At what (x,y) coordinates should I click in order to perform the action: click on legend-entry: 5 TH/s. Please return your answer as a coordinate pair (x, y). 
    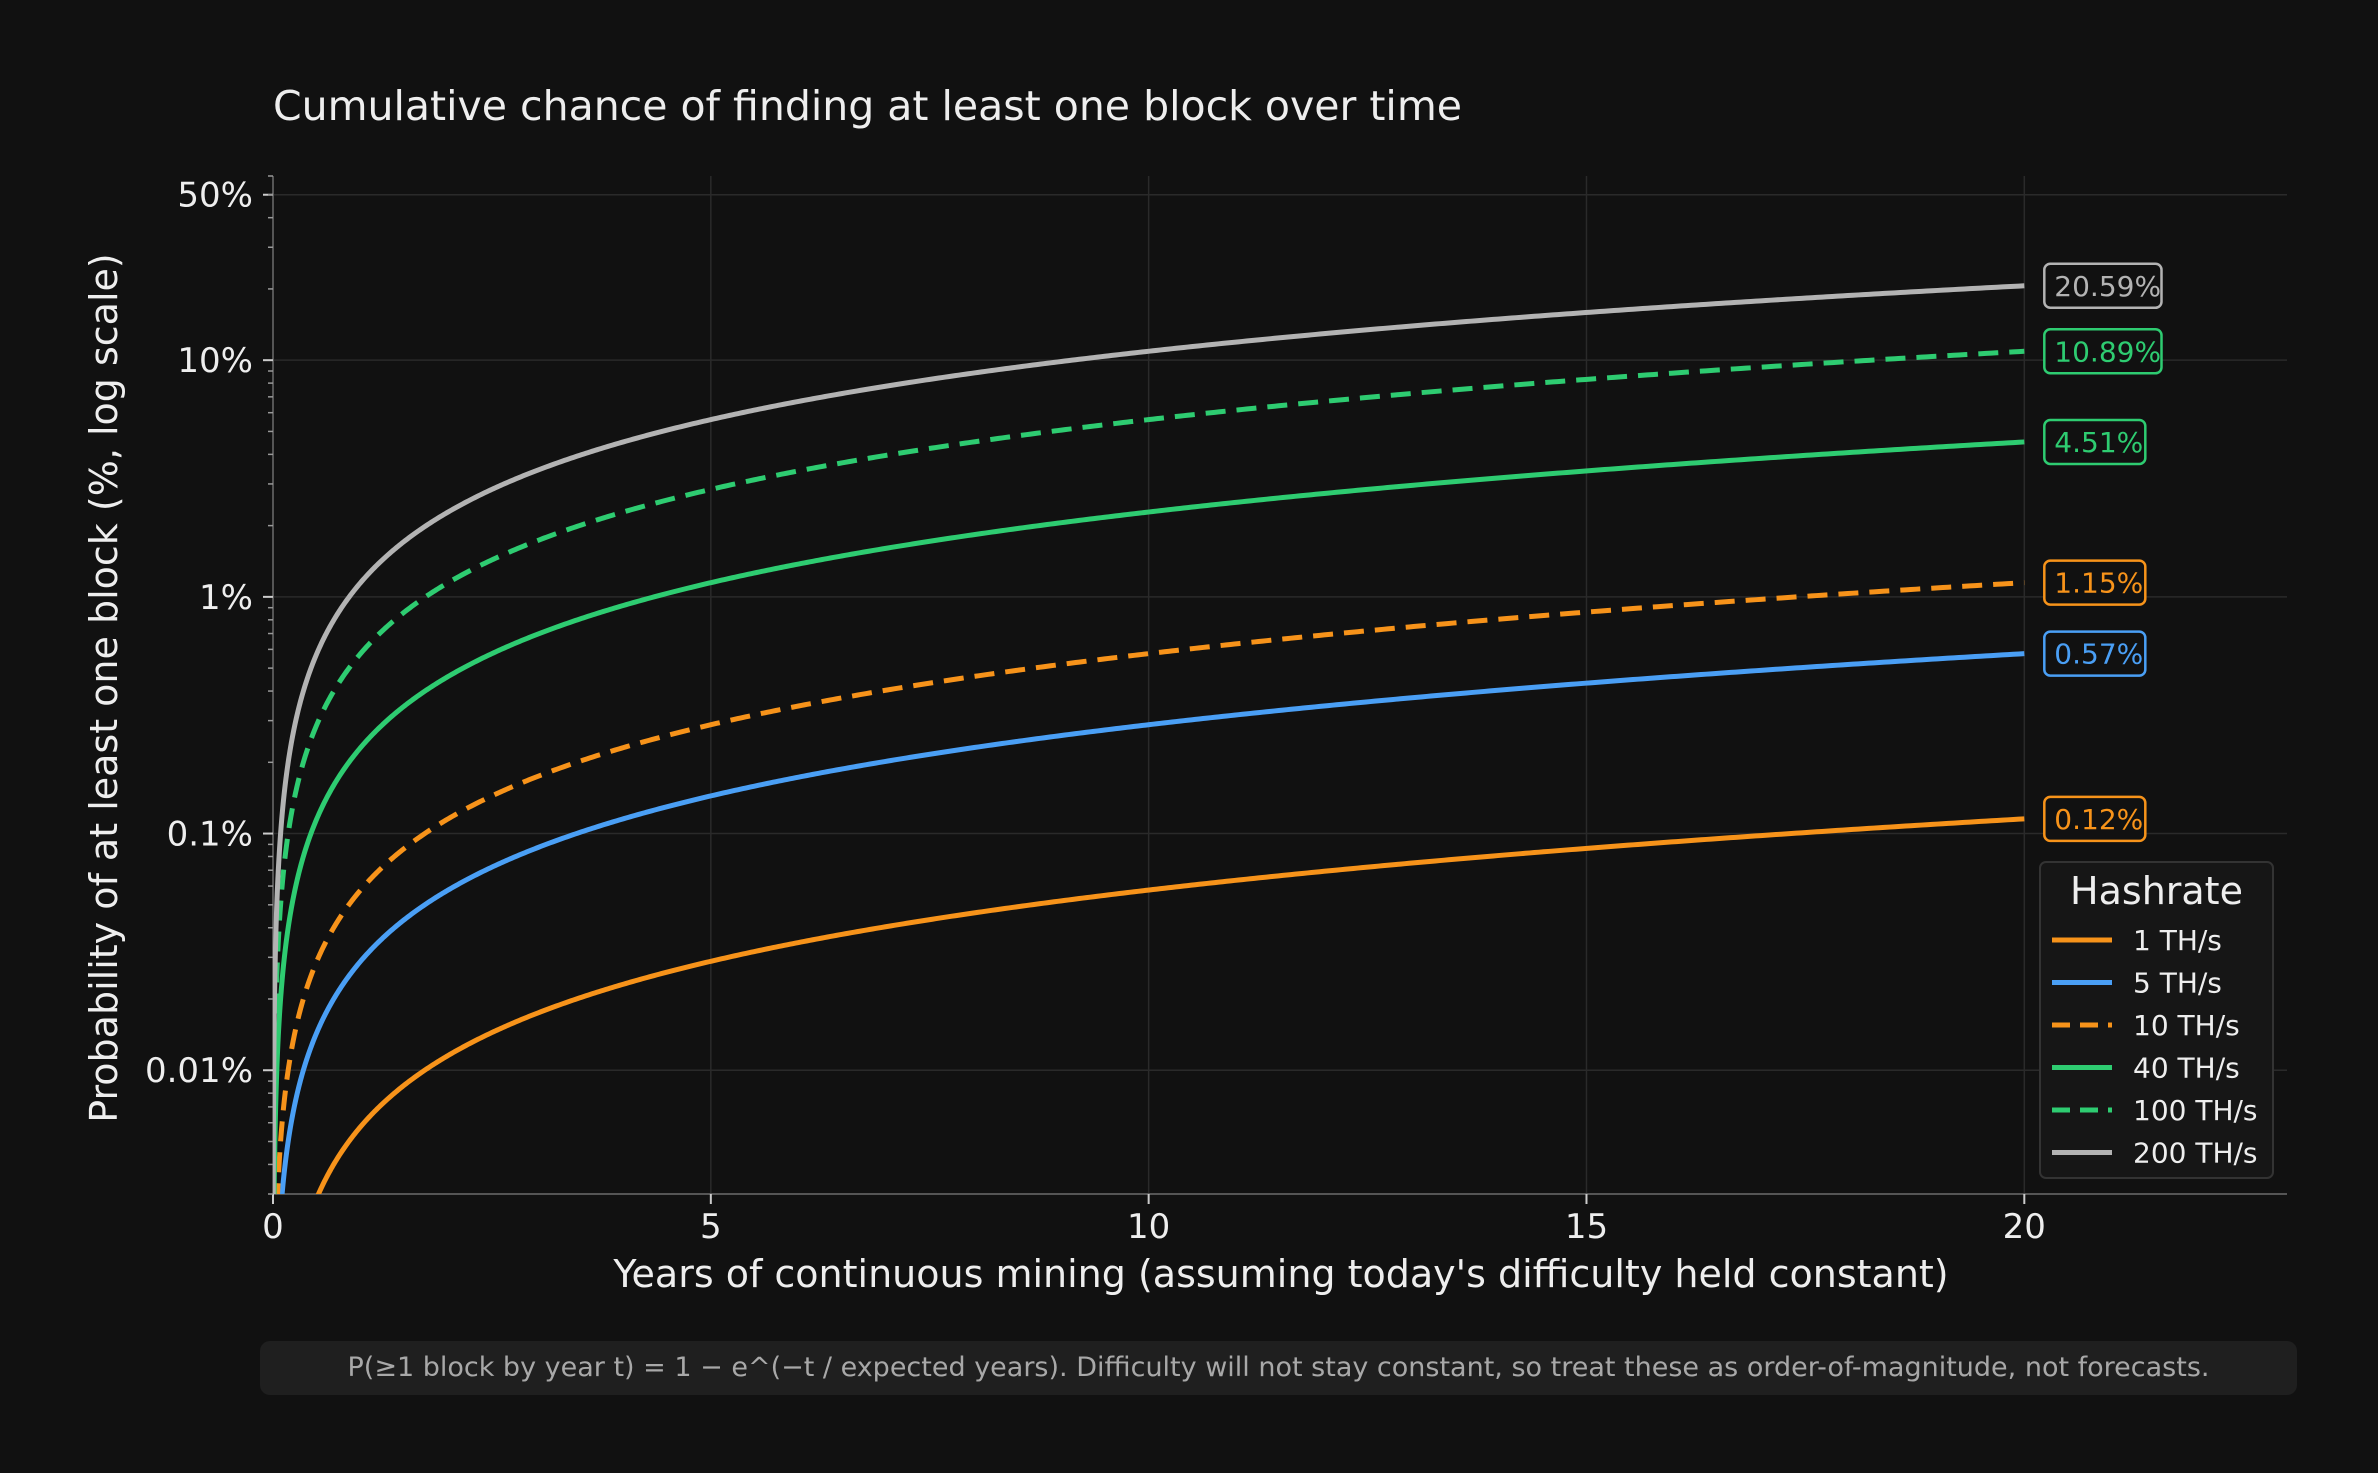
    Looking at the image, I should click on (2137, 983).